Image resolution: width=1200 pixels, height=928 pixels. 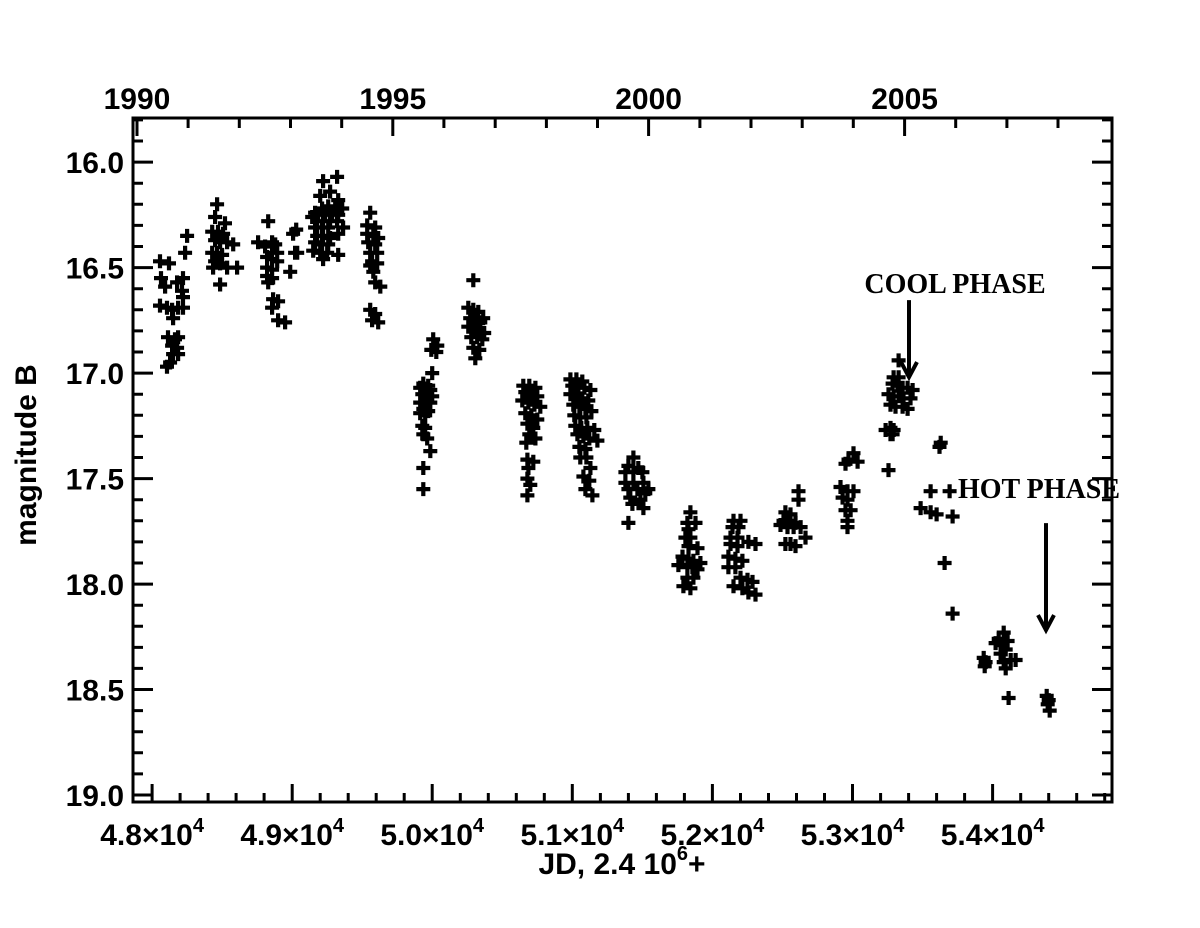 I want to click on left-tick-marks, so click(x=143, y=457).